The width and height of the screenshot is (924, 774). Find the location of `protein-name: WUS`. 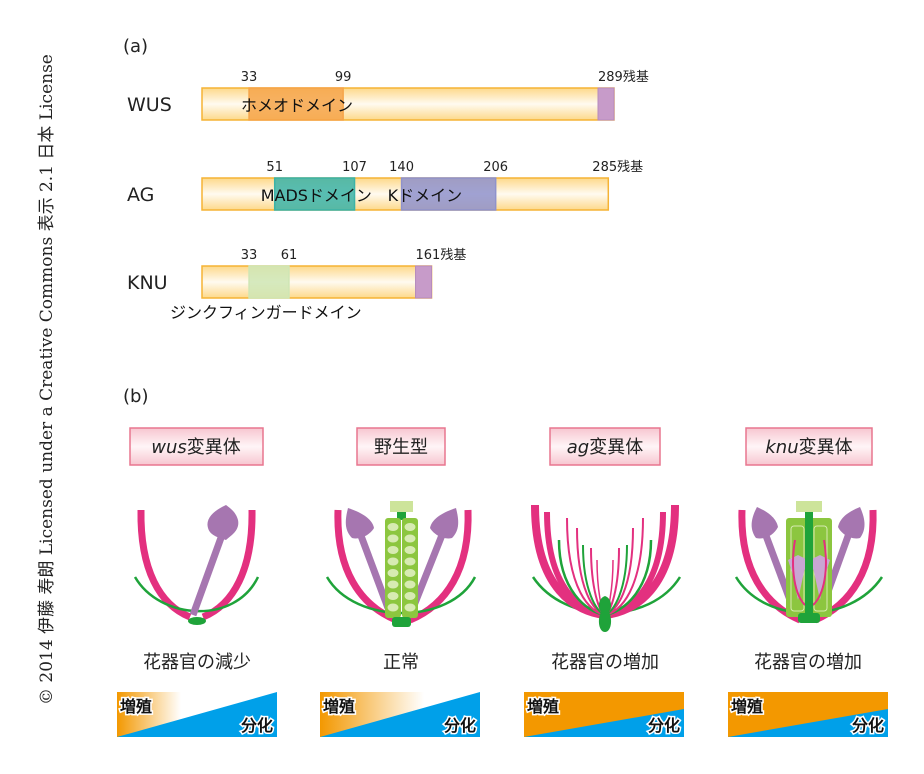

protein-name: WUS is located at coordinates (149, 105).